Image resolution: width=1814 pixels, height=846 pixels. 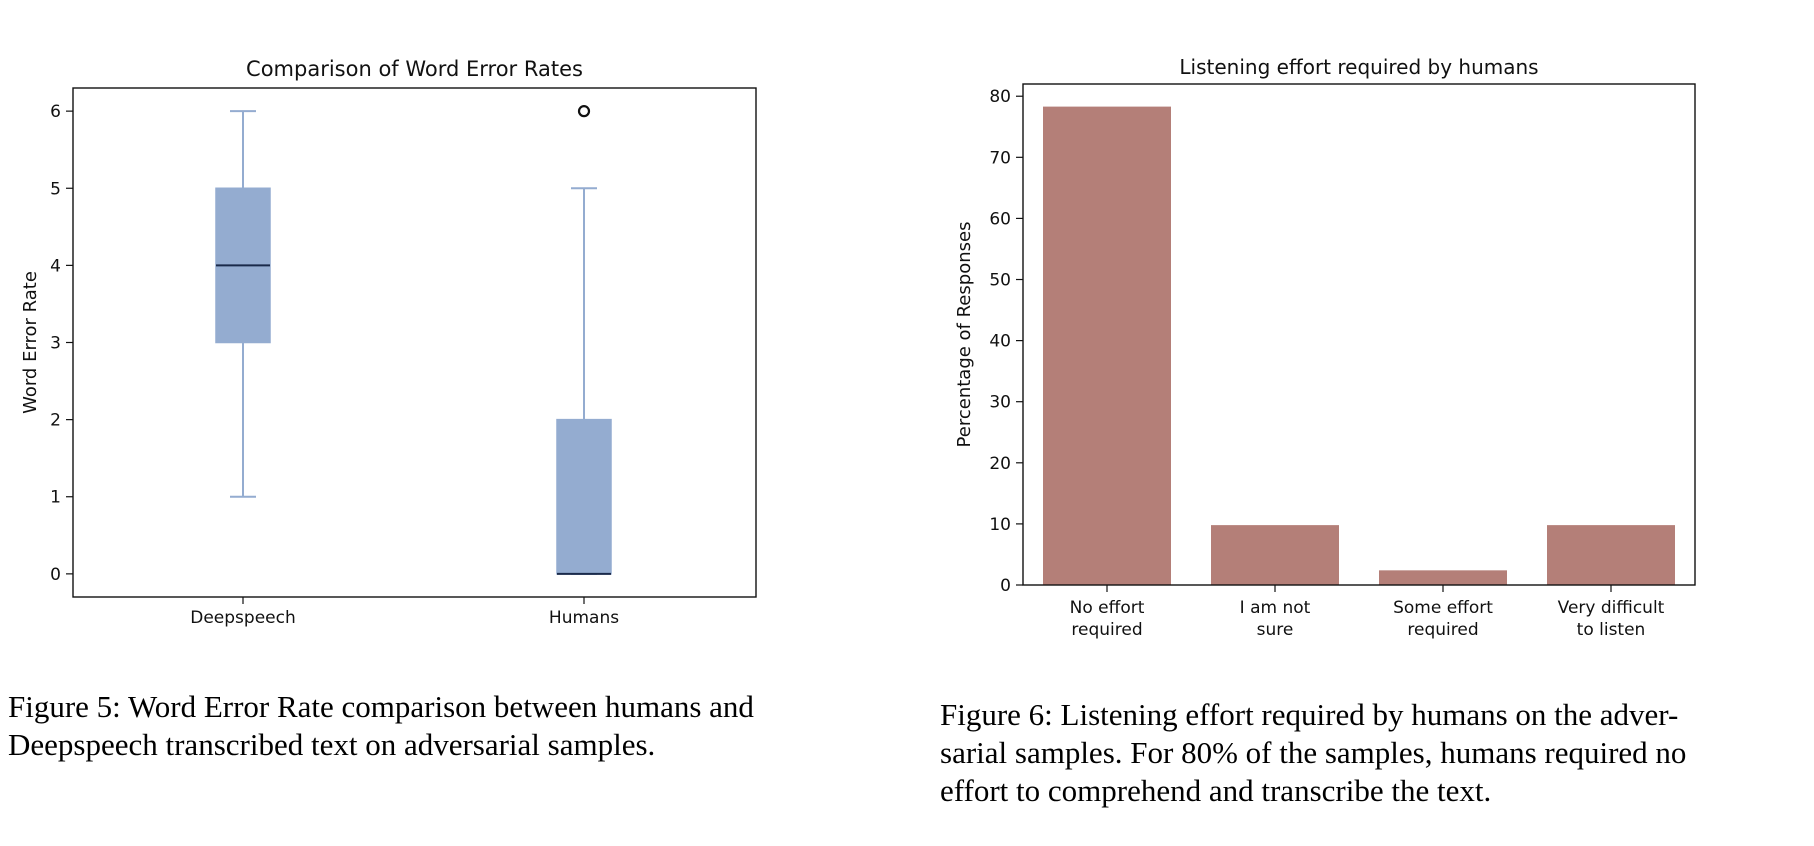 I want to click on y-tick-label: 5, so click(x=55, y=189).